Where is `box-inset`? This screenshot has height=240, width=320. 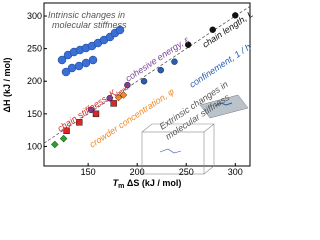 box-inset is located at coordinates (178, 149).